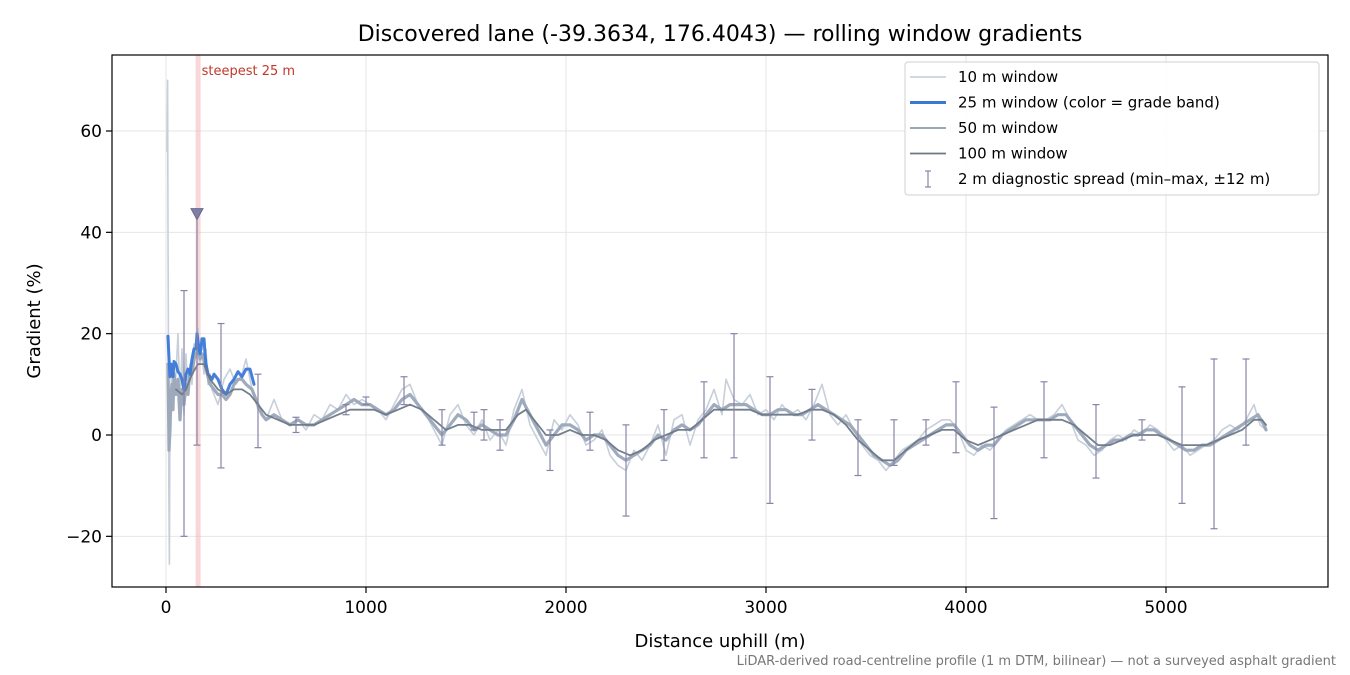 This screenshot has width=1350, height=675. What do you see at coordinates (91, 233) in the screenshot?
I see `y-tick-label: 40` at bounding box center [91, 233].